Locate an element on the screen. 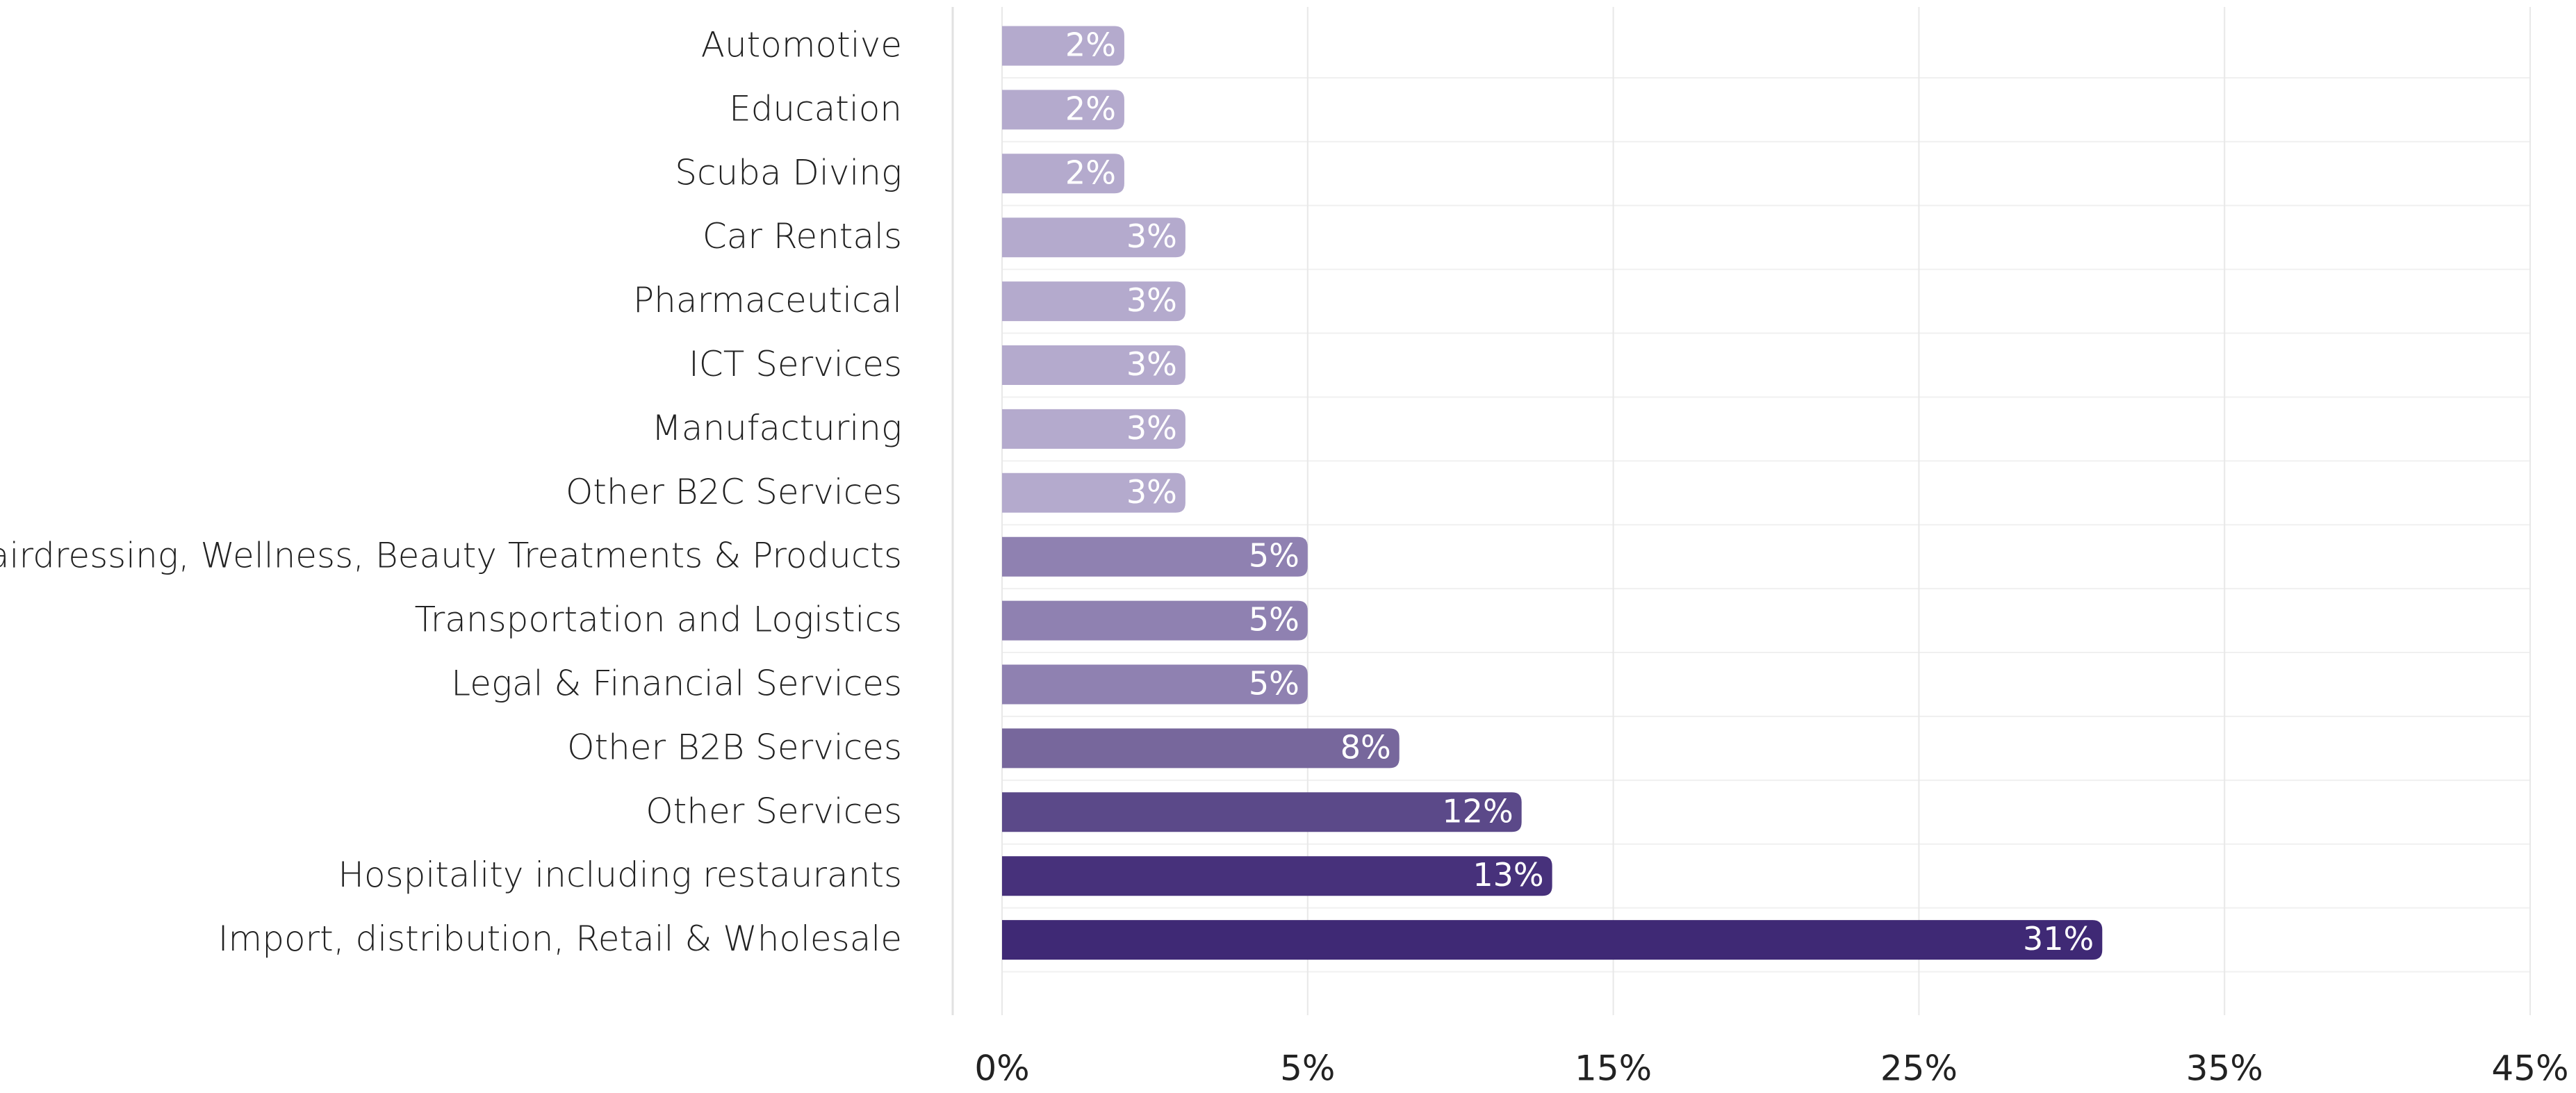 Image resolution: width=2576 pixels, height=1093 pixels. y-tick-label: Legal & Financial Services is located at coordinates (676, 684).